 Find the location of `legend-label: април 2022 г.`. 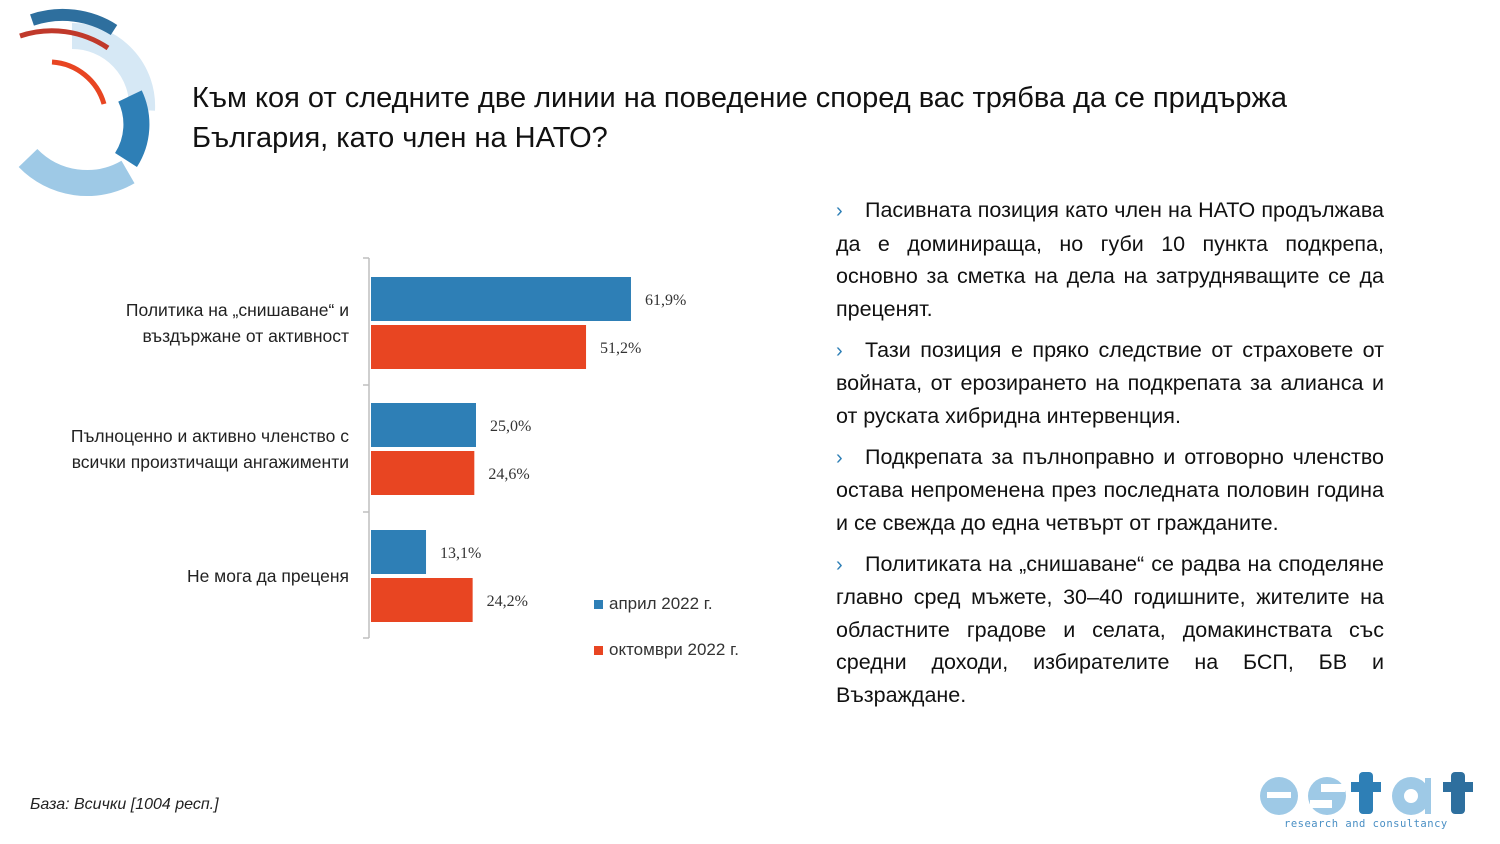

legend-label: април 2022 г. is located at coordinates (661, 603).